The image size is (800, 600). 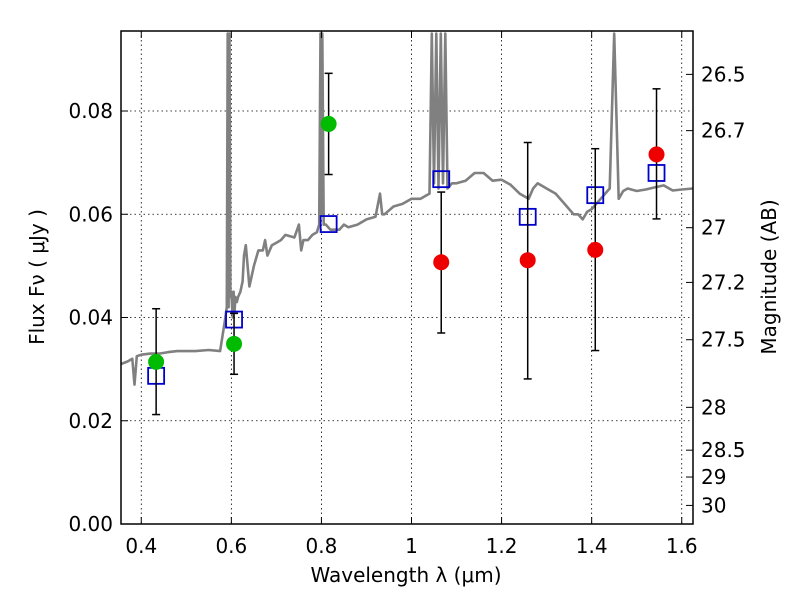 I want to click on x-tick-label: 1.6, so click(x=682, y=546).